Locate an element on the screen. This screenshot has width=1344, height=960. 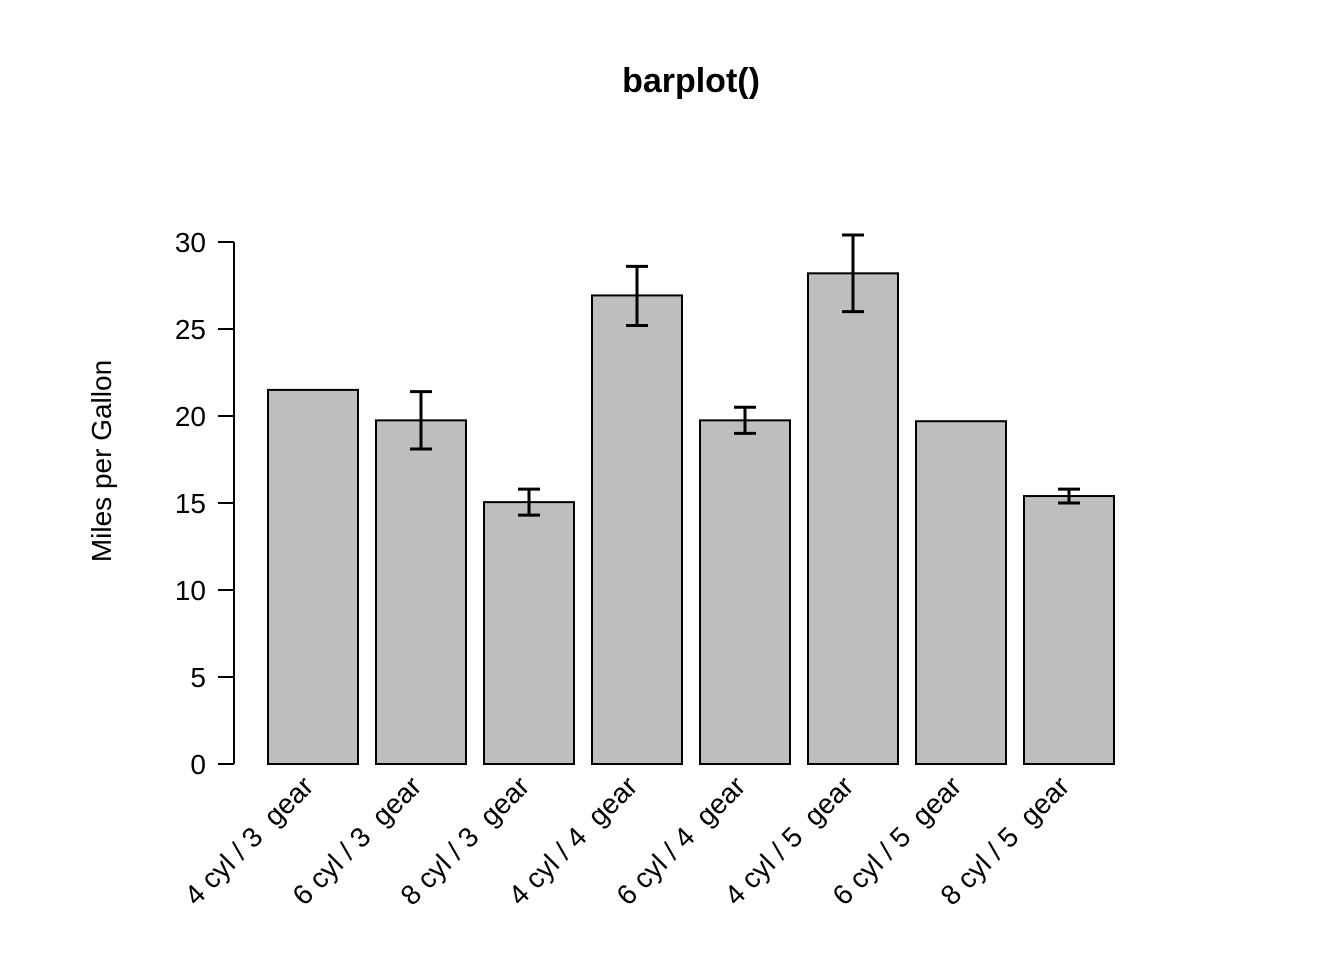
y-axis: 0 5 10 15 20 25 30 is located at coordinates (205, 503).